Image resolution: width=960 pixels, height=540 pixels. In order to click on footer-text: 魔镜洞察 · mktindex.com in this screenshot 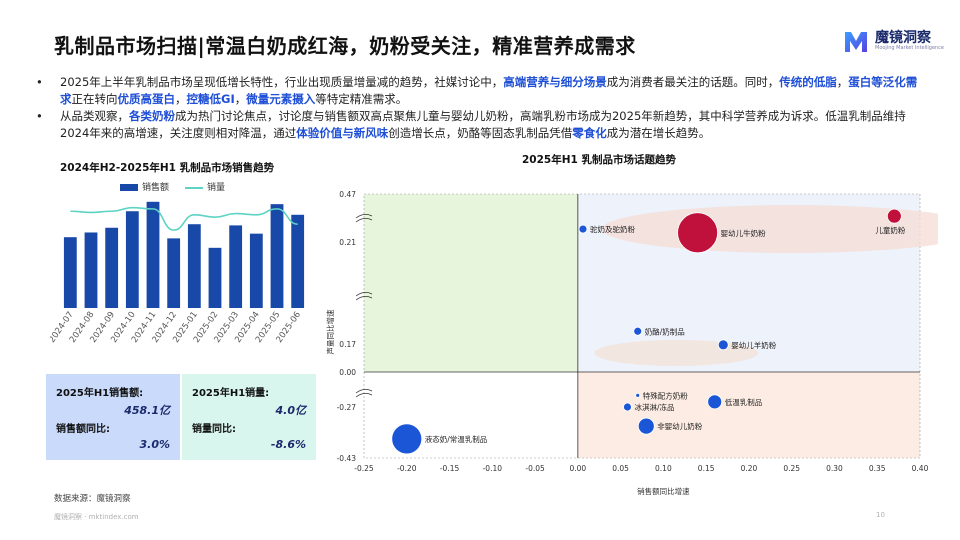, I will do `click(96, 517)`.